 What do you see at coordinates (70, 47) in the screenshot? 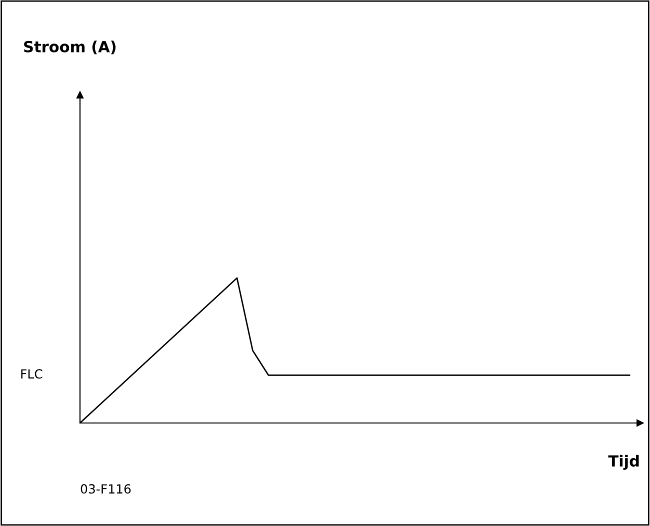
I see `chart-title: Stroom (A)` at bounding box center [70, 47].